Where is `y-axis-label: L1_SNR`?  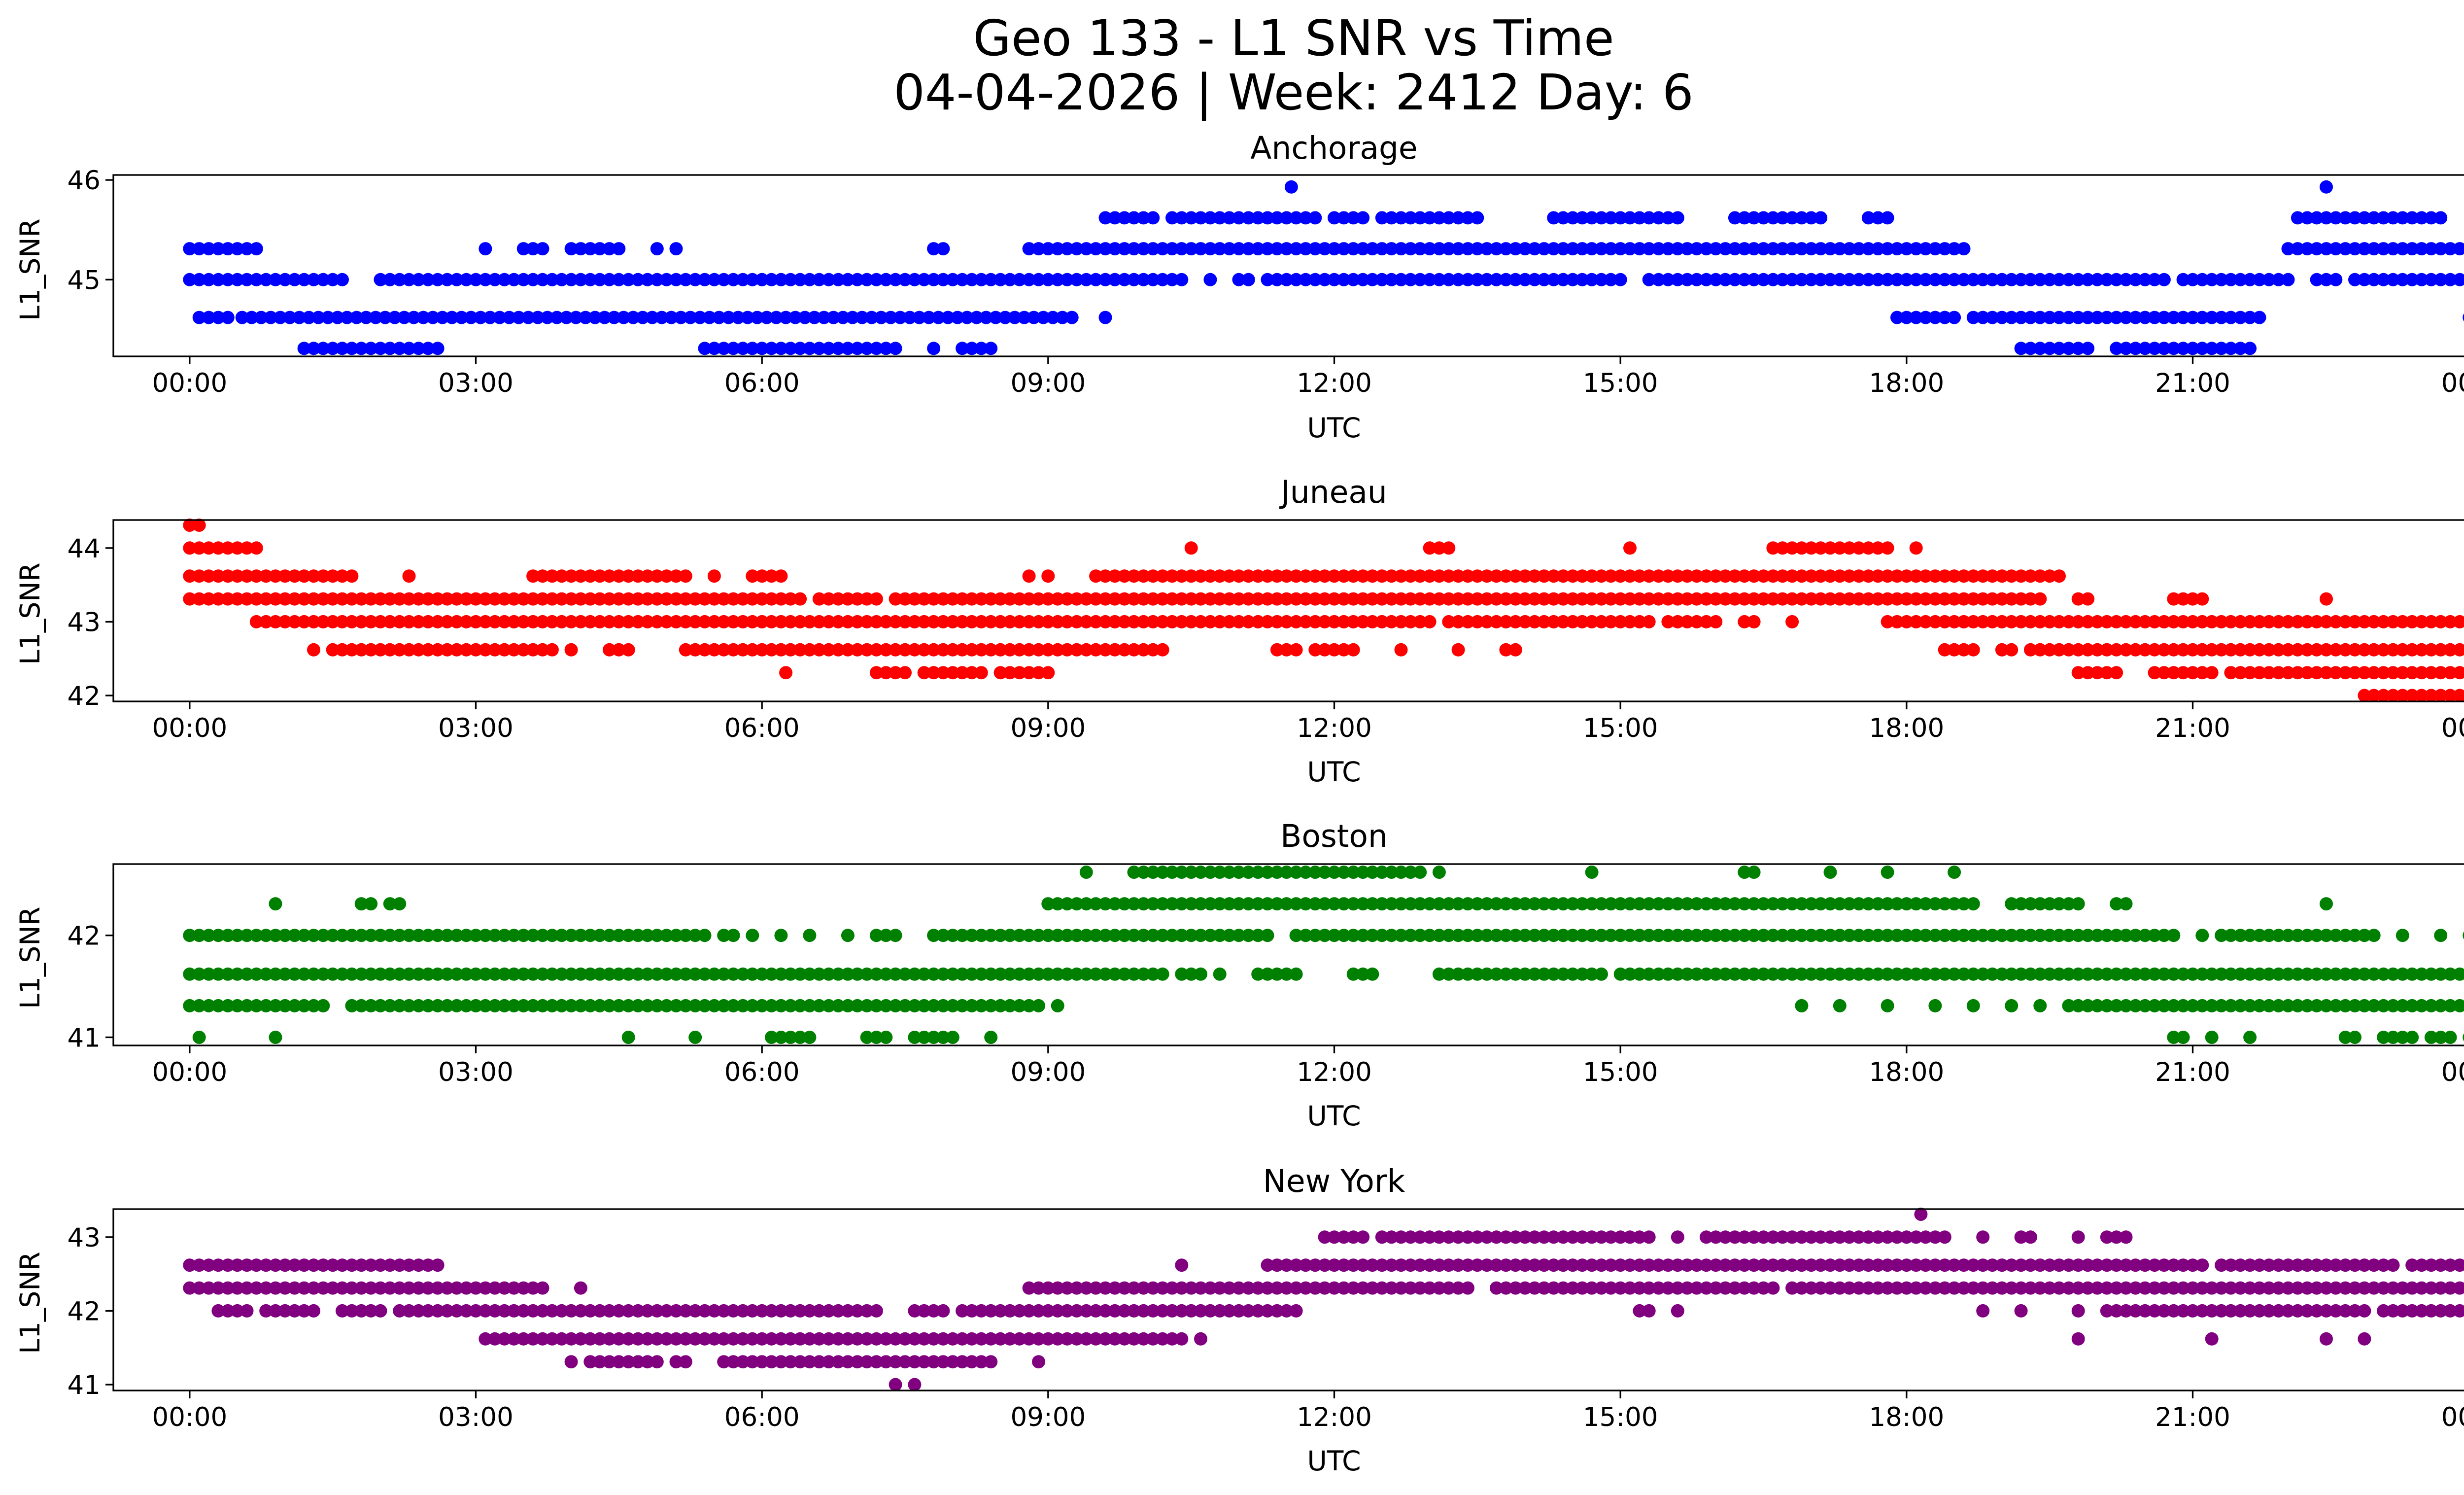 y-axis-label: L1_SNR is located at coordinates (30, 957).